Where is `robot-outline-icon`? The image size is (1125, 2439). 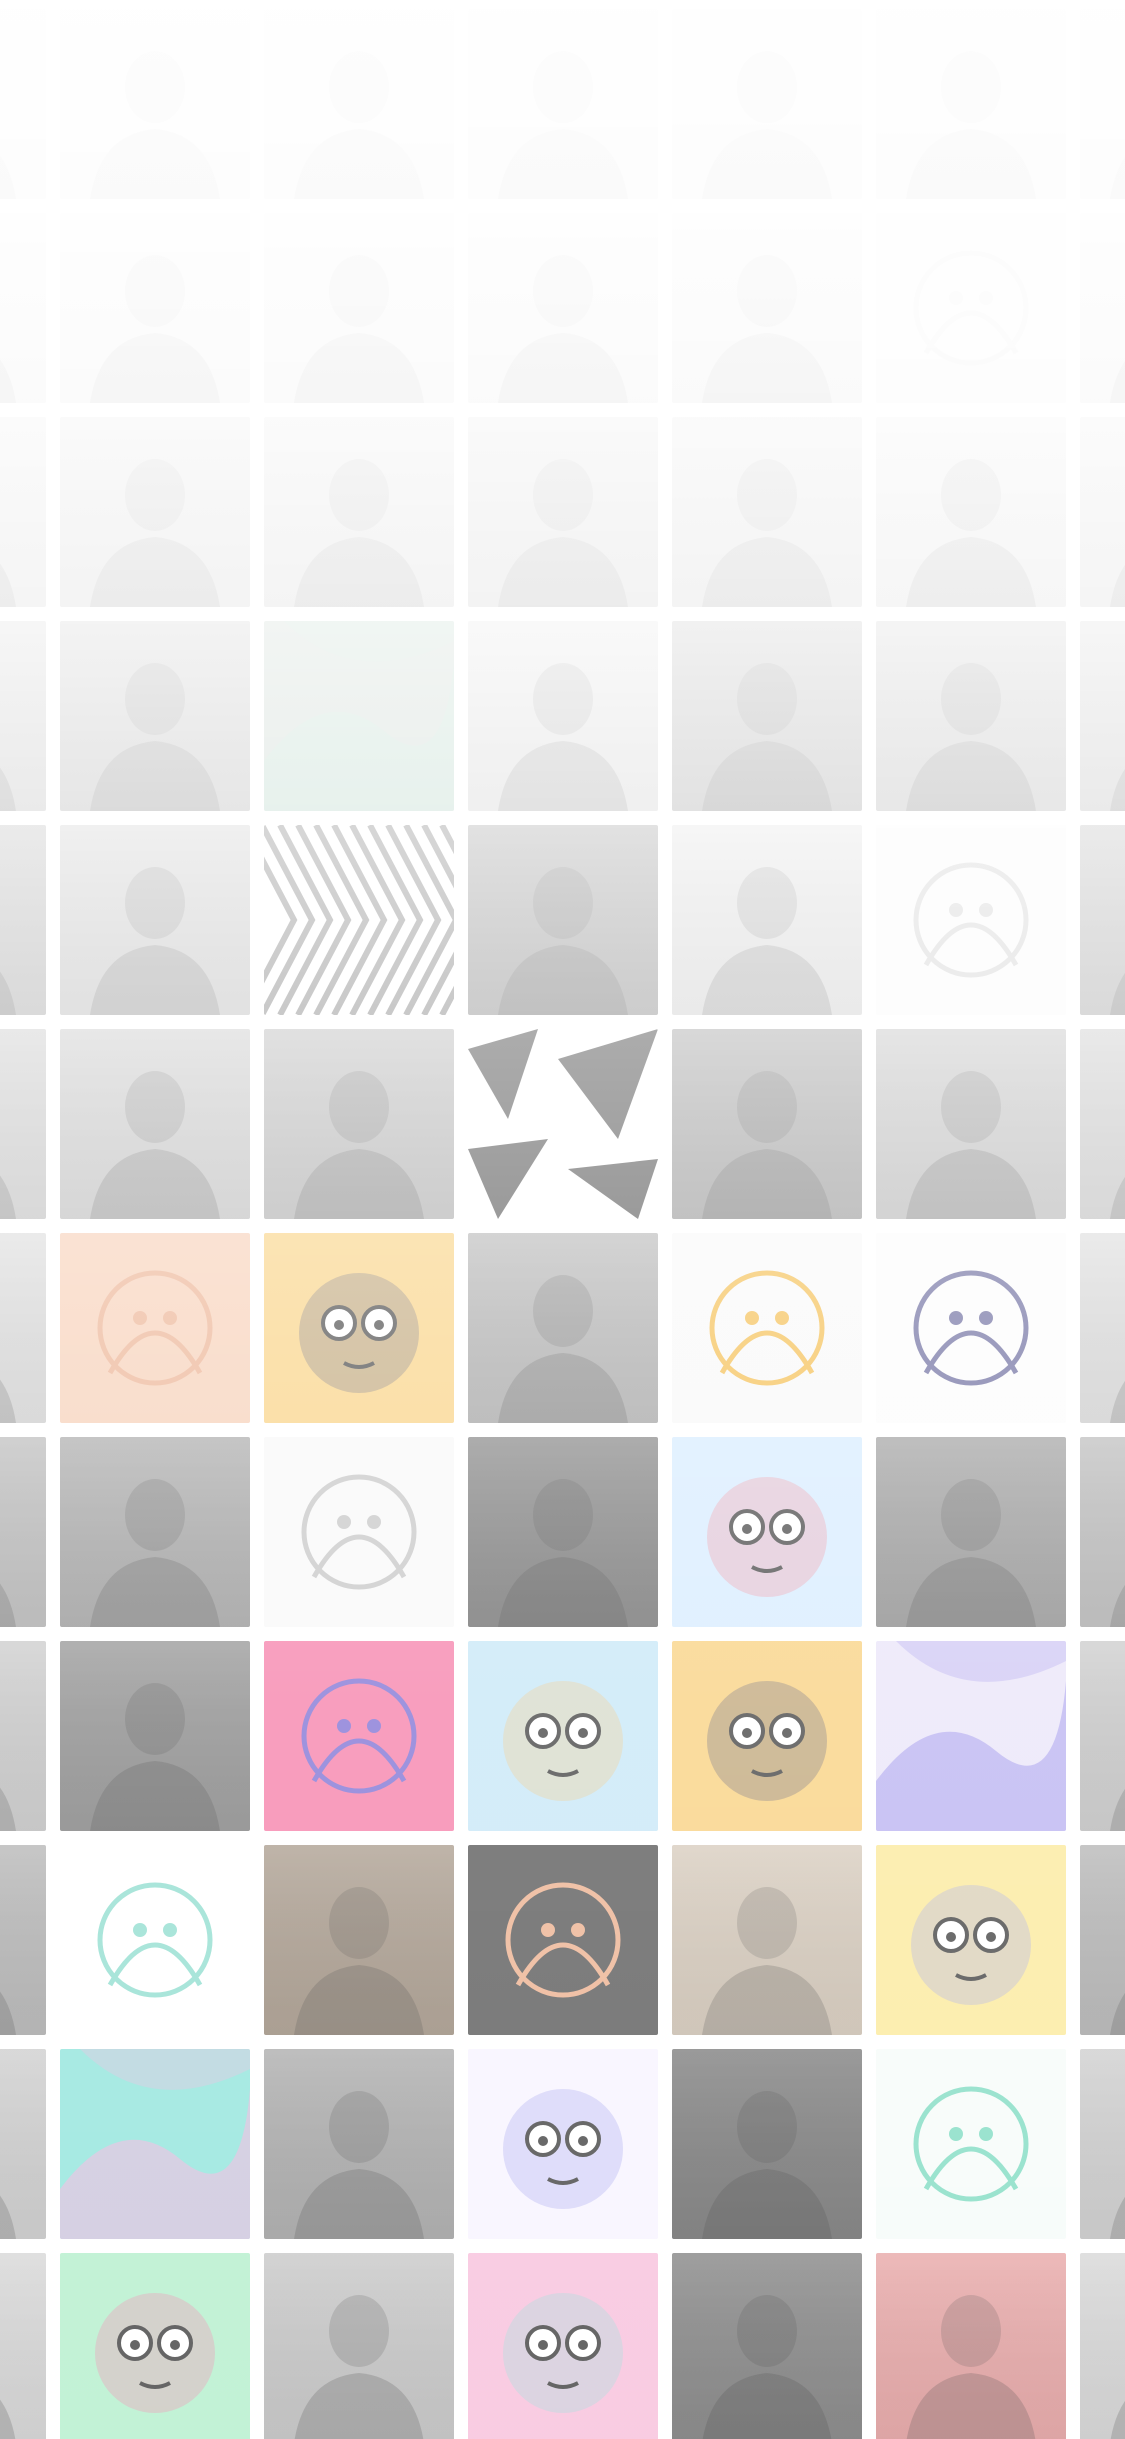 robot-outline-icon is located at coordinates (971, 920).